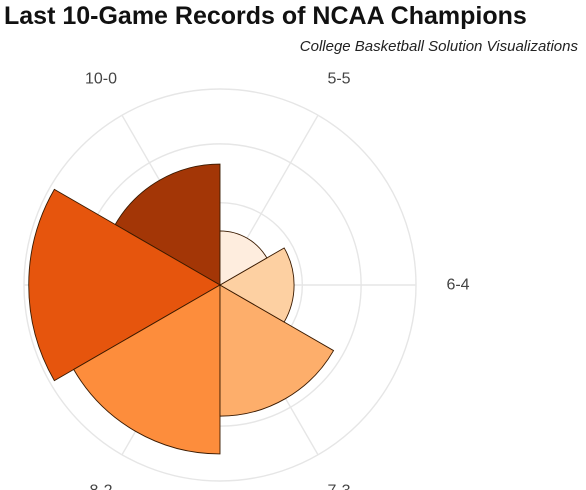  What do you see at coordinates (265, 16) in the screenshot?
I see `chart-title: Last 10-Game Records of NCAA Champions` at bounding box center [265, 16].